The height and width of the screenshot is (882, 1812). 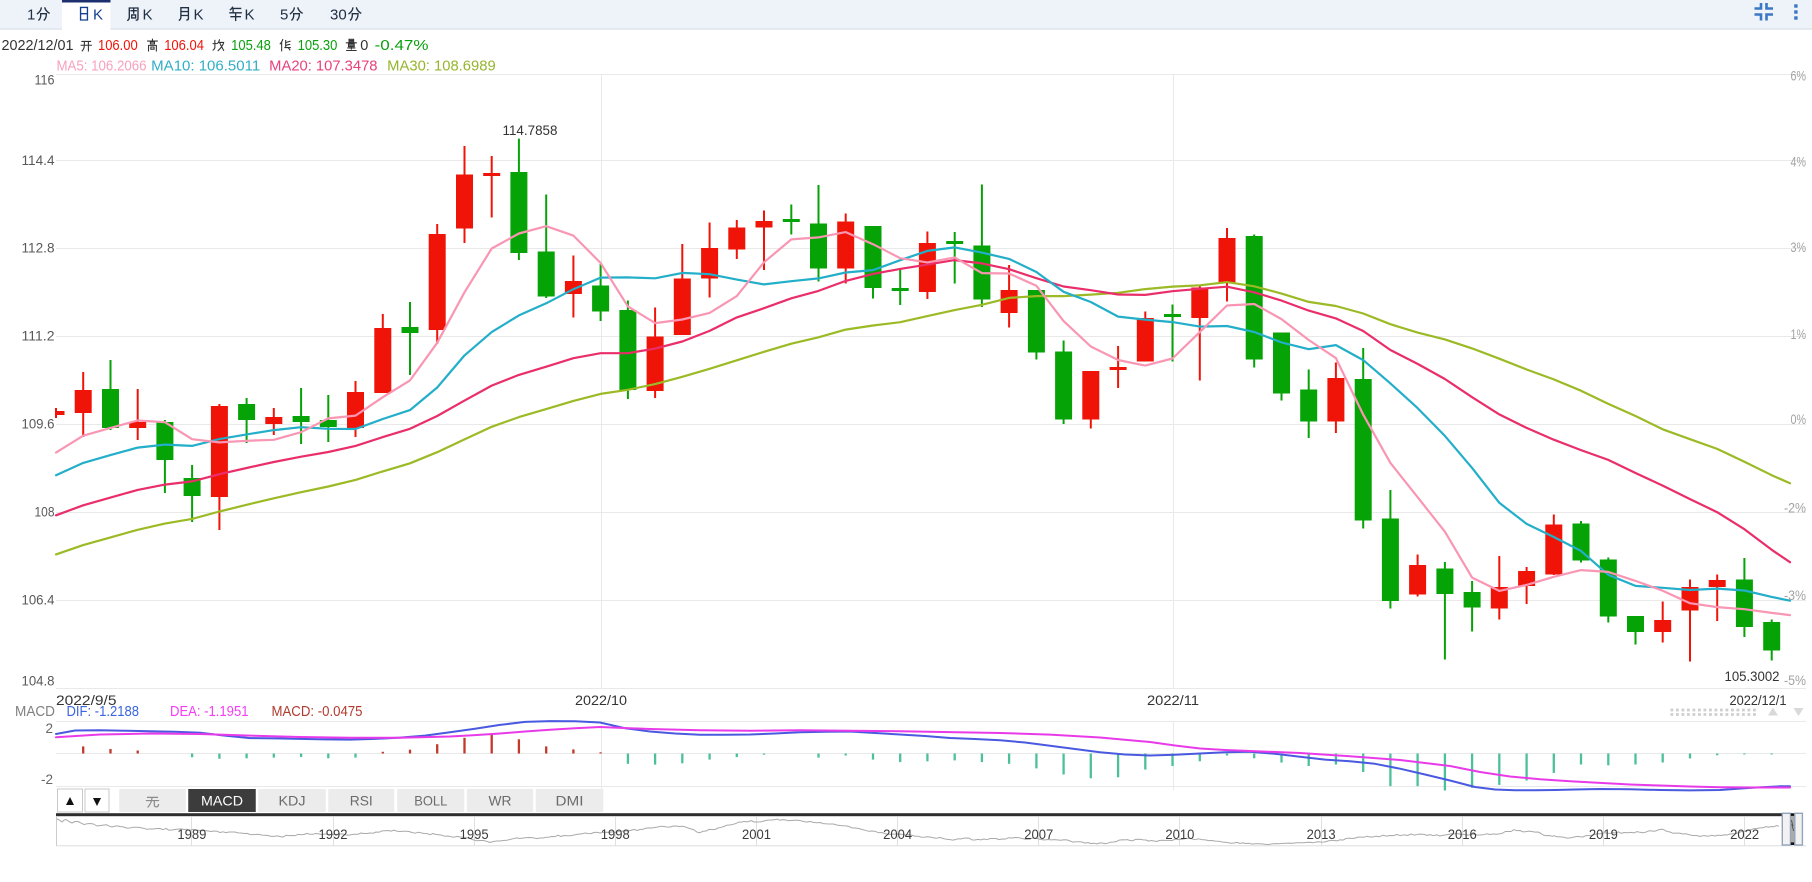 I want to click on svg-text: 1998, so click(x=615, y=834).